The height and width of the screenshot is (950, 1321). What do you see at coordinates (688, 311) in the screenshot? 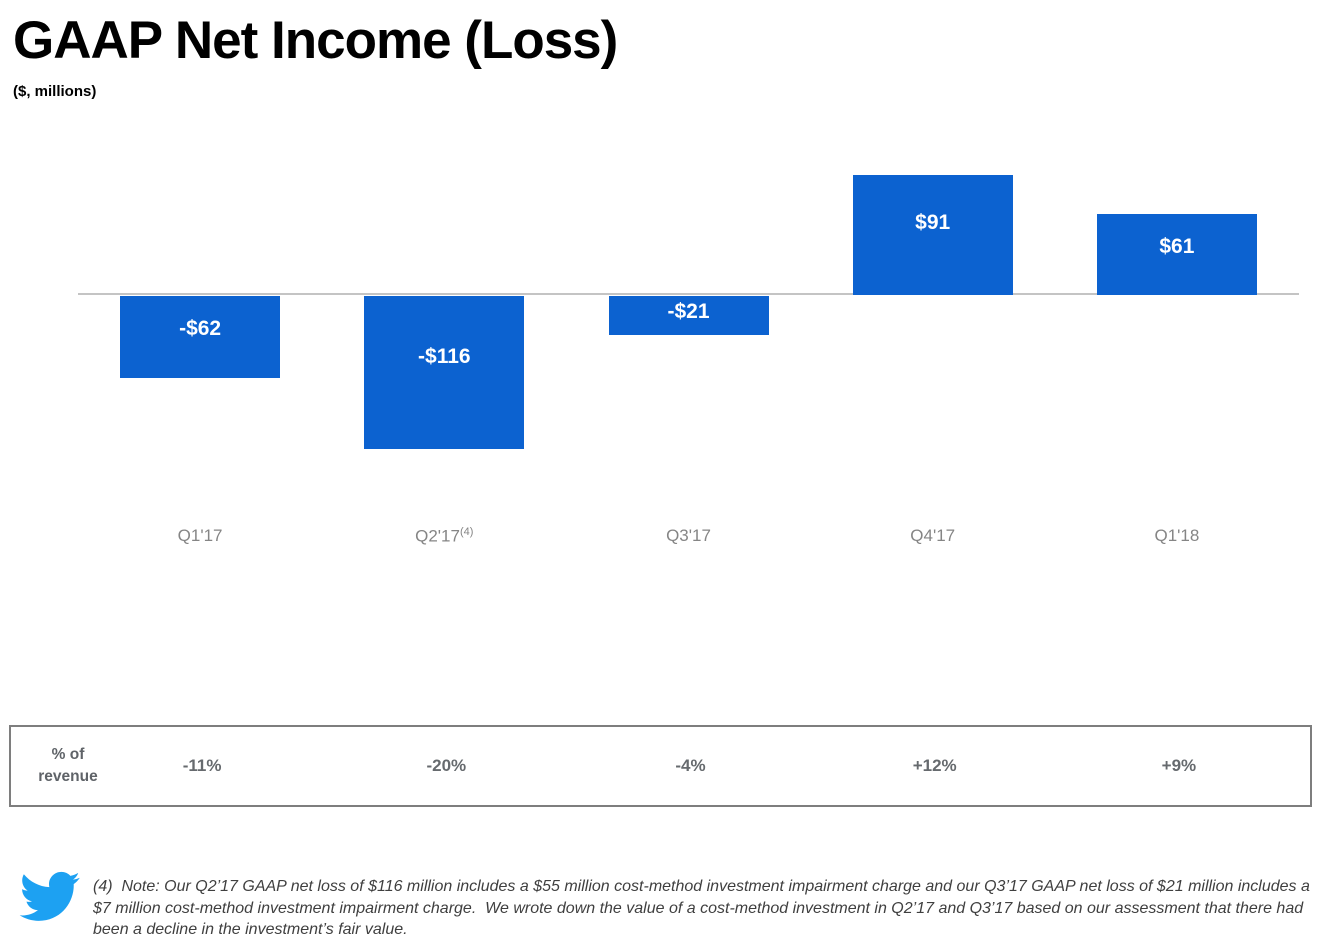
I see `bar-value-label: -$21` at bounding box center [688, 311].